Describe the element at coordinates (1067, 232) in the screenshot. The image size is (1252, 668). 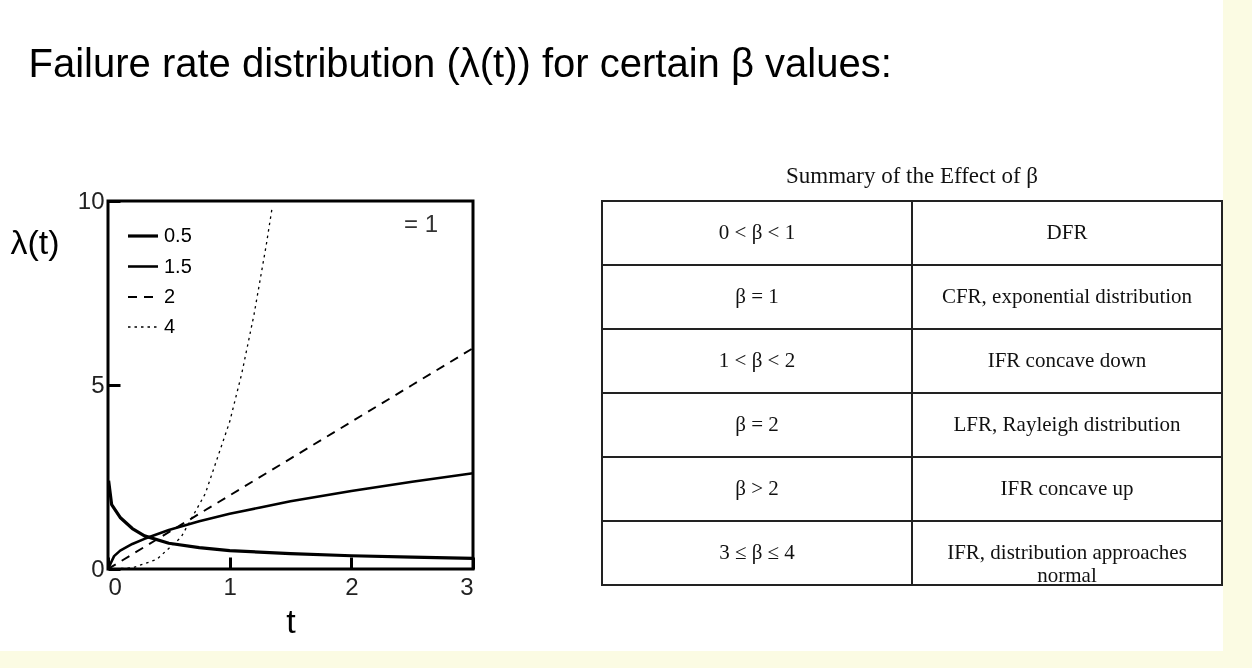
I see `text: DFR` at that location.